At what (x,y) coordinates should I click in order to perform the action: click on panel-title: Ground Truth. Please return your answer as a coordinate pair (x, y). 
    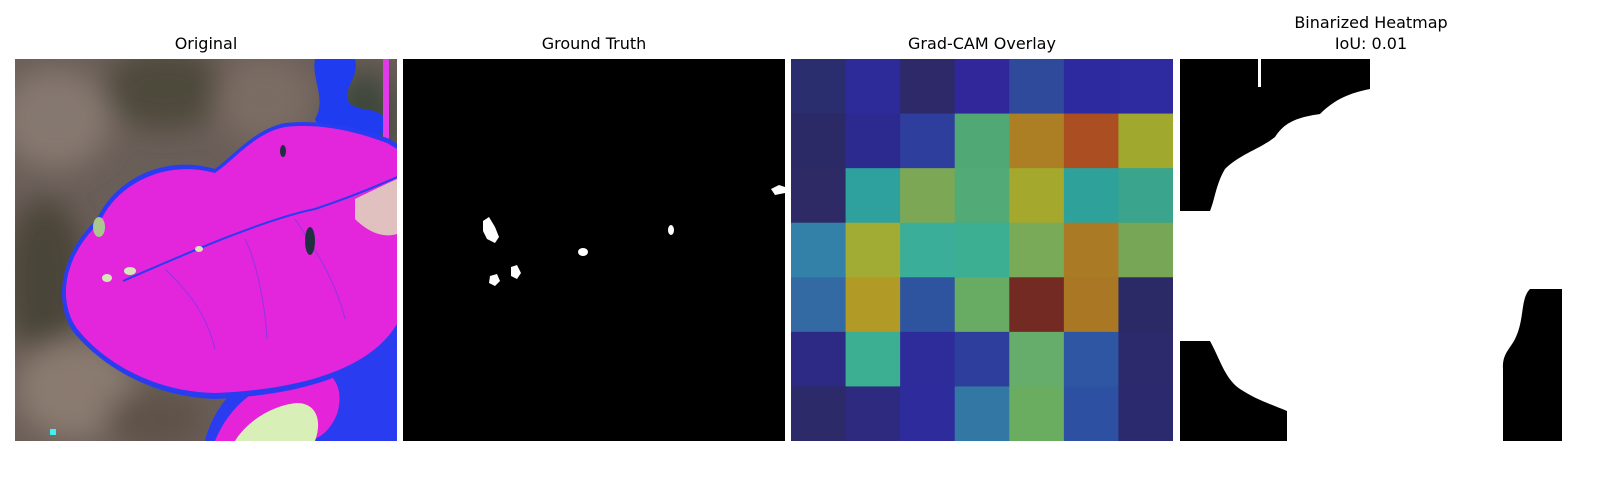
    Looking at the image, I should click on (594, 44).